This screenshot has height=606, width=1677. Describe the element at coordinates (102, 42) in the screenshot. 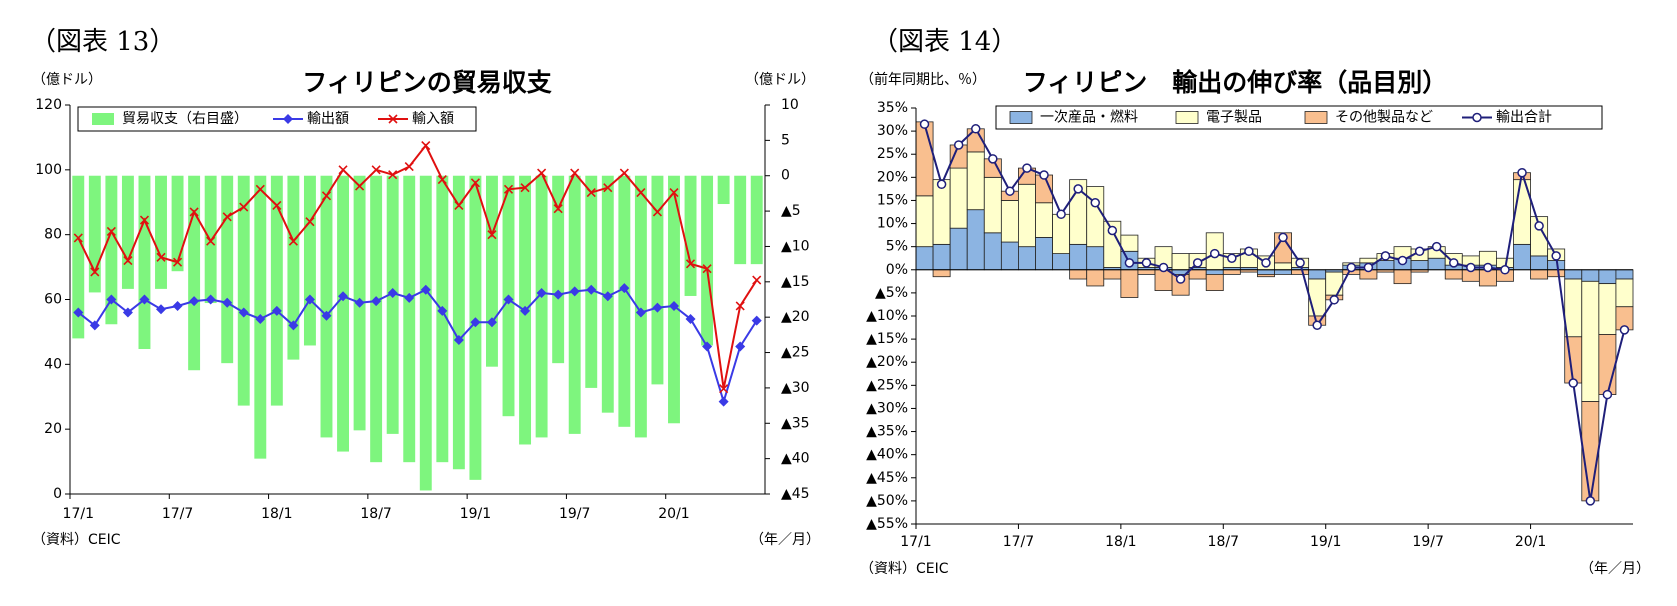

I see `figure-label: （図表 13）` at that location.